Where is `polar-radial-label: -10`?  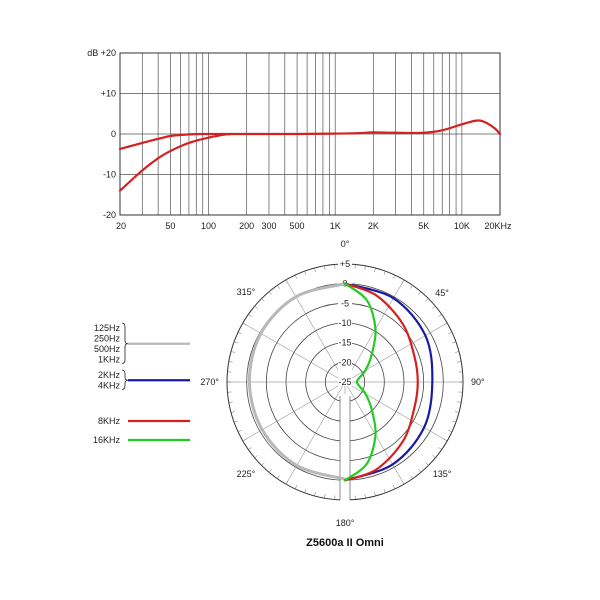
polar-radial-label: -10 is located at coordinates (344, 323).